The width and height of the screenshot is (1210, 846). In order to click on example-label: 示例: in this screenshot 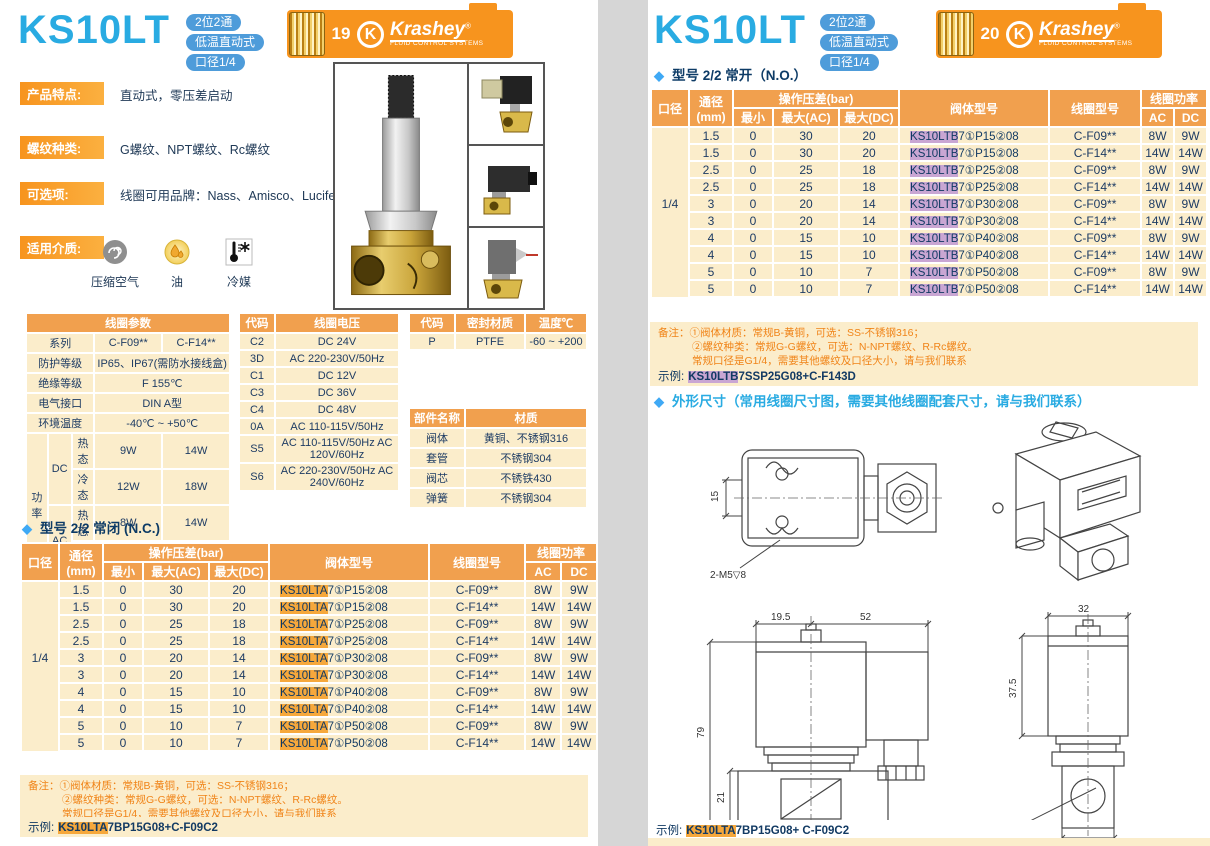, I will do `click(669, 831)`.